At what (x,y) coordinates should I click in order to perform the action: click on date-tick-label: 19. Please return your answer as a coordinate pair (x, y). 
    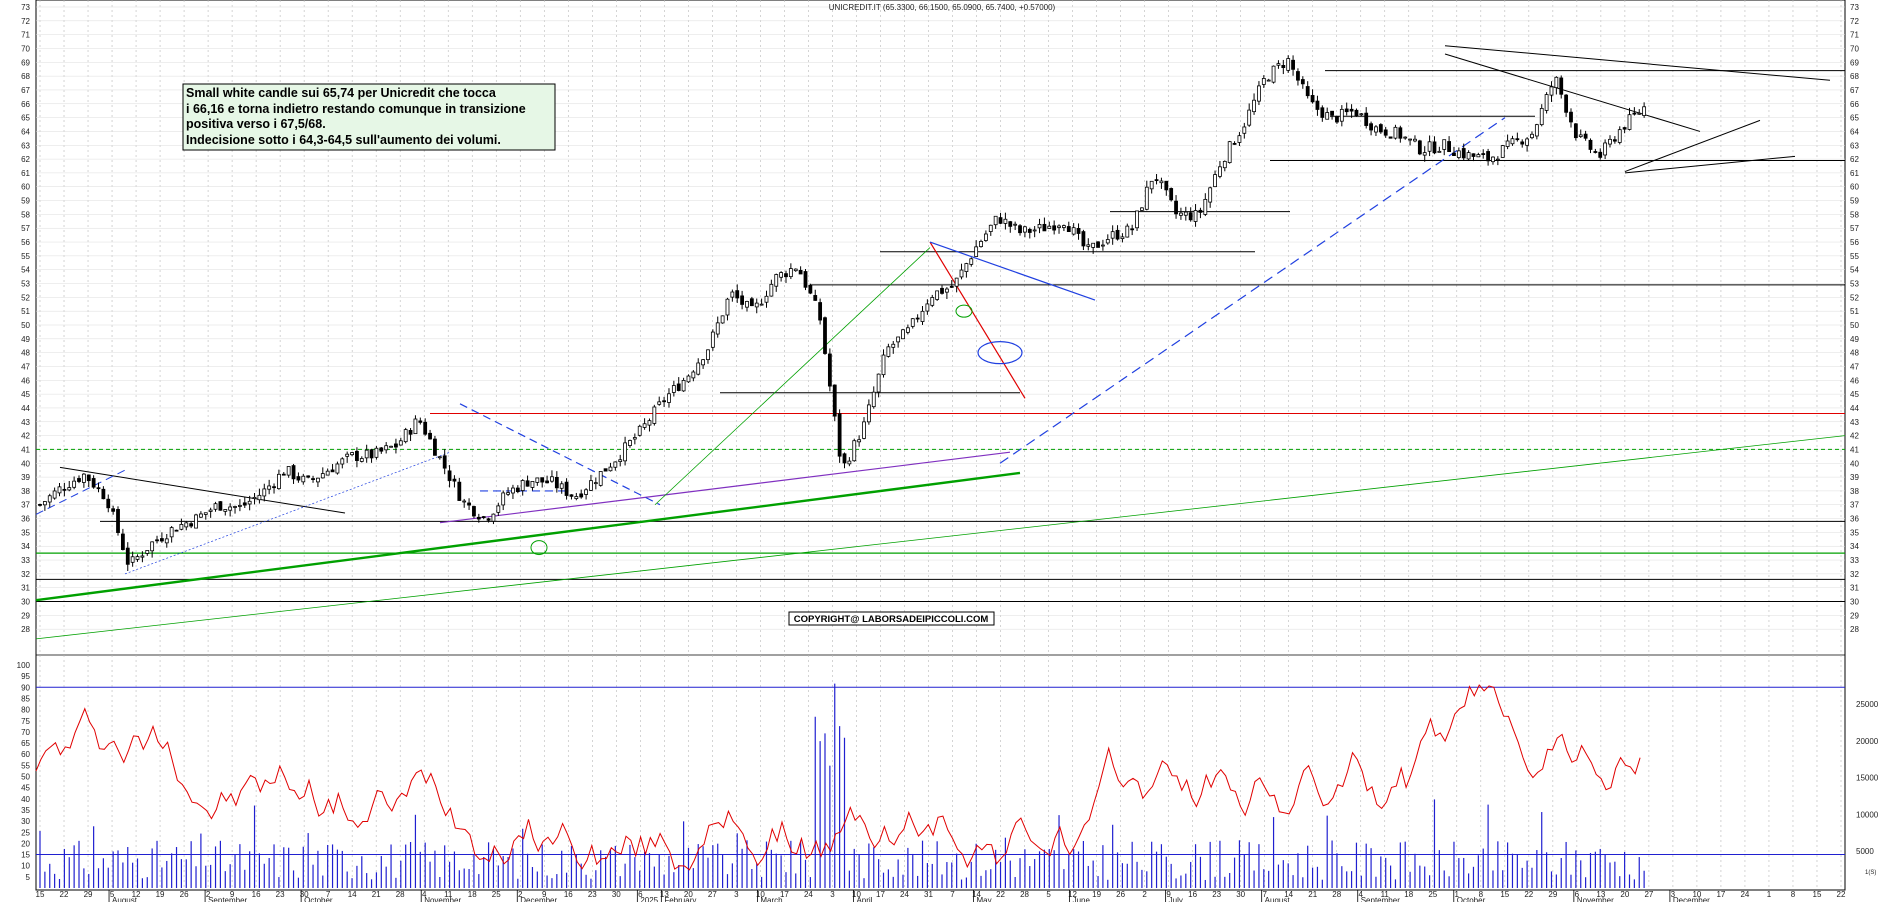
    Looking at the image, I should click on (160, 894).